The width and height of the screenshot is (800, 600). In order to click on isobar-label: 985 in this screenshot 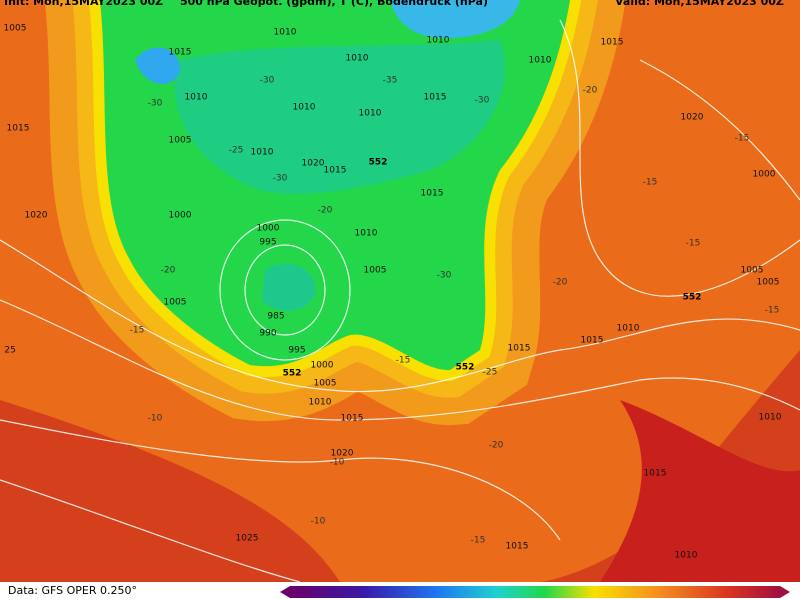, I will do `click(275, 317)`.